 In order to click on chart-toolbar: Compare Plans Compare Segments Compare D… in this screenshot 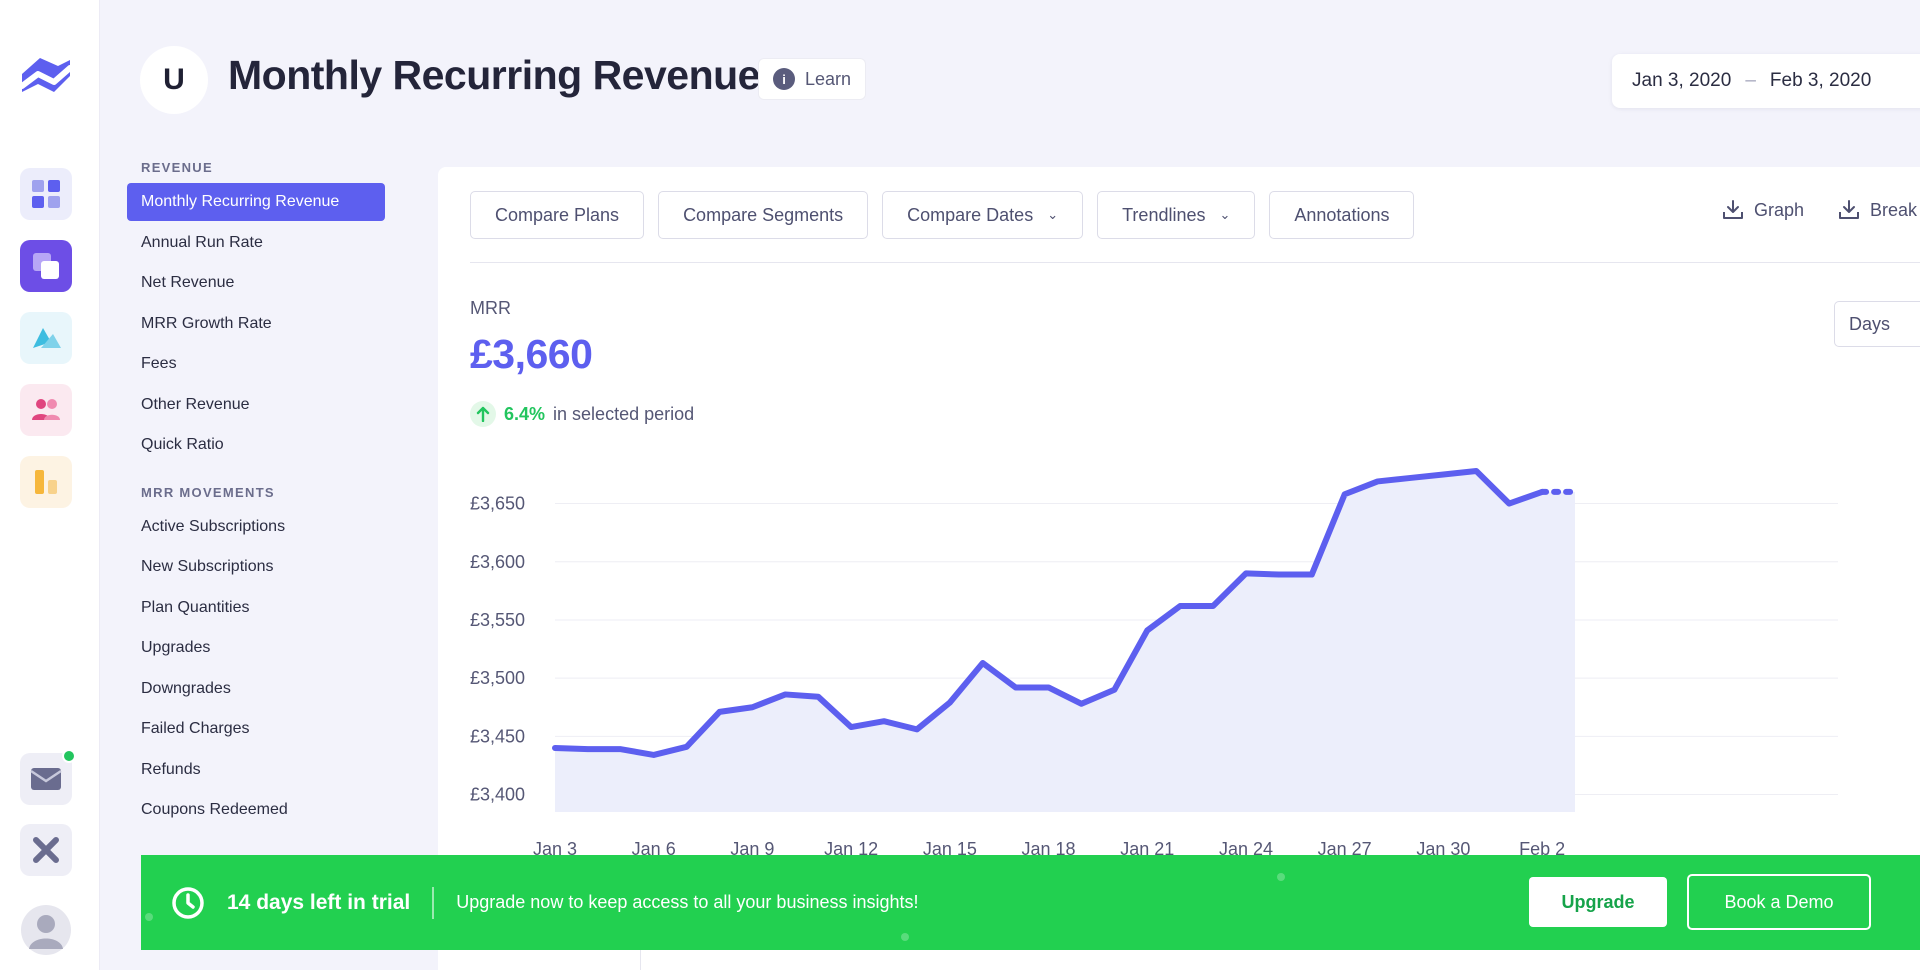, I will do `click(942, 215)`.